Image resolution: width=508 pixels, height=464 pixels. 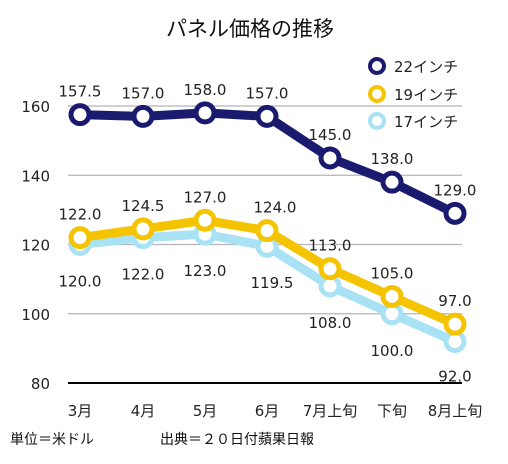 What do you see at coordinates (272, 283) in the screenshot?
I see `data-label: 119.5` at bounding box center [272, 283].